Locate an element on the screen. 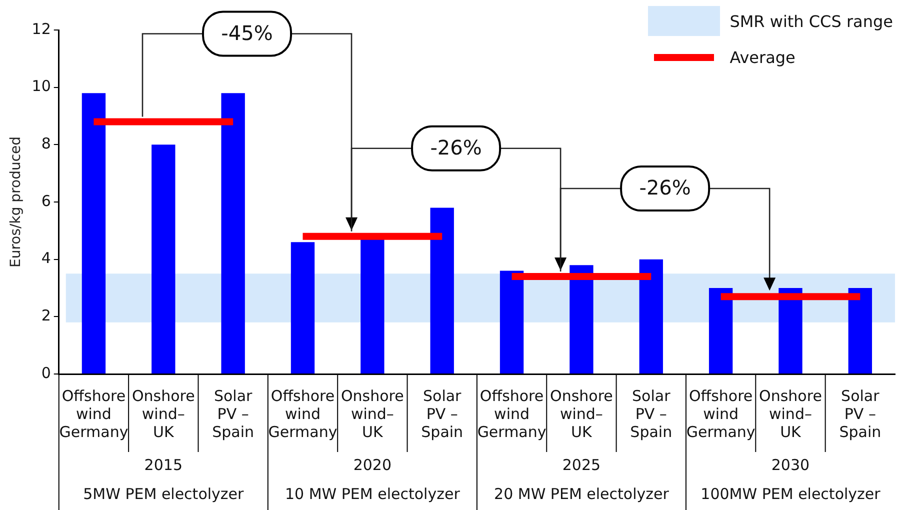  text: 2025 20 MW PEM electolyzer is located at coordinates (582, 479).